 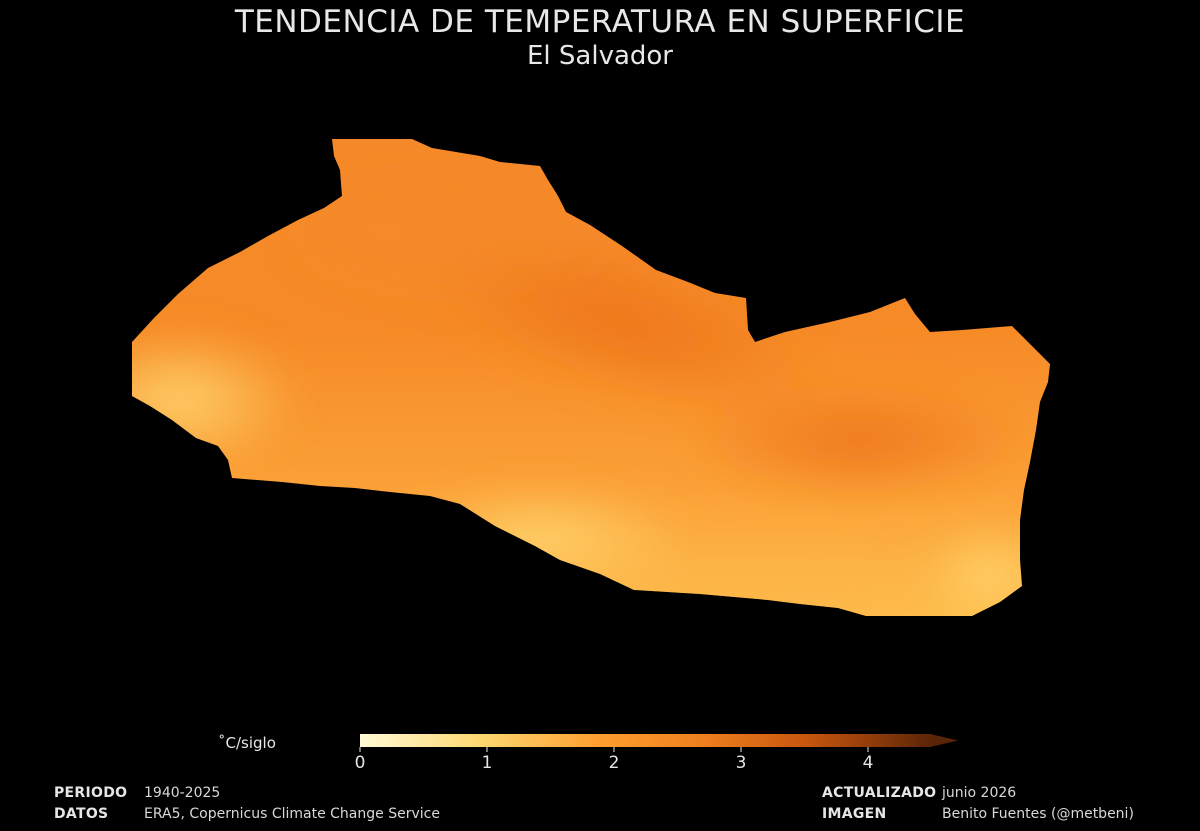 What do you see at coordinates (600, 22) in the screenshot?
I see `page-title: TENDENCIA DE TEMPERATURA EN SUPERFICIE` at bounding box center [600, 22].